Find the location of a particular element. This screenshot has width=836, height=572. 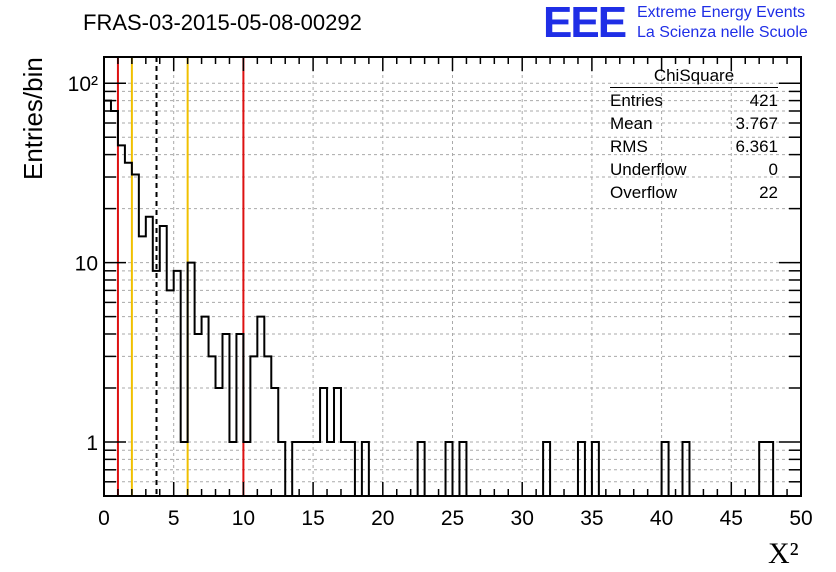

eee-logo: EEE is located at coordinates (585, 23).